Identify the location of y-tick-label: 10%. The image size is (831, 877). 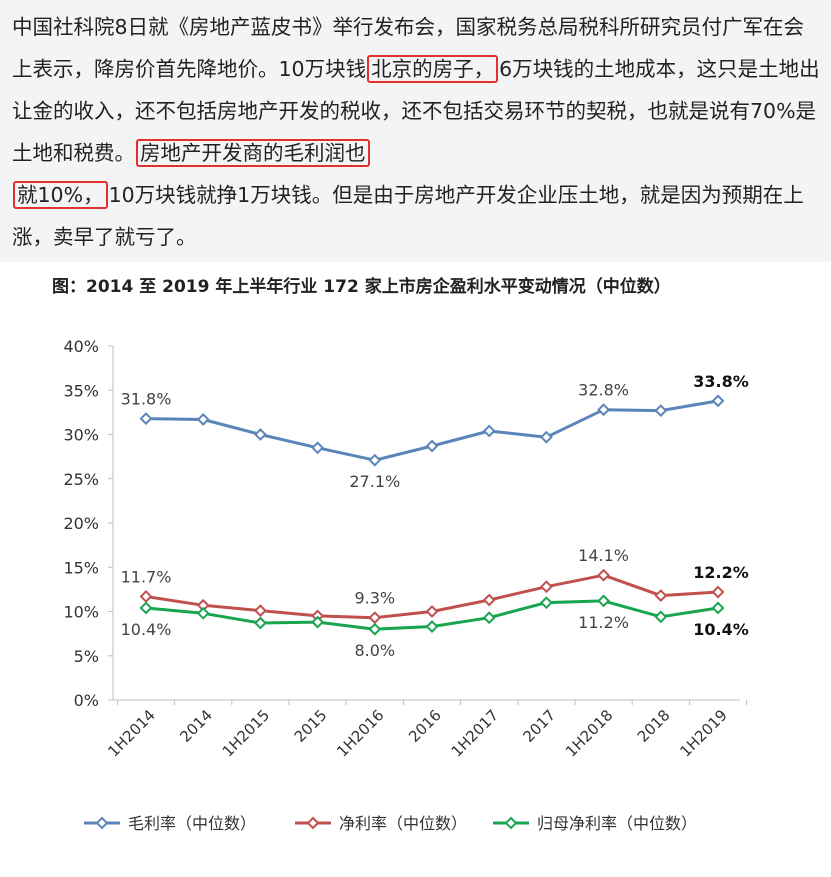
(81, 612).